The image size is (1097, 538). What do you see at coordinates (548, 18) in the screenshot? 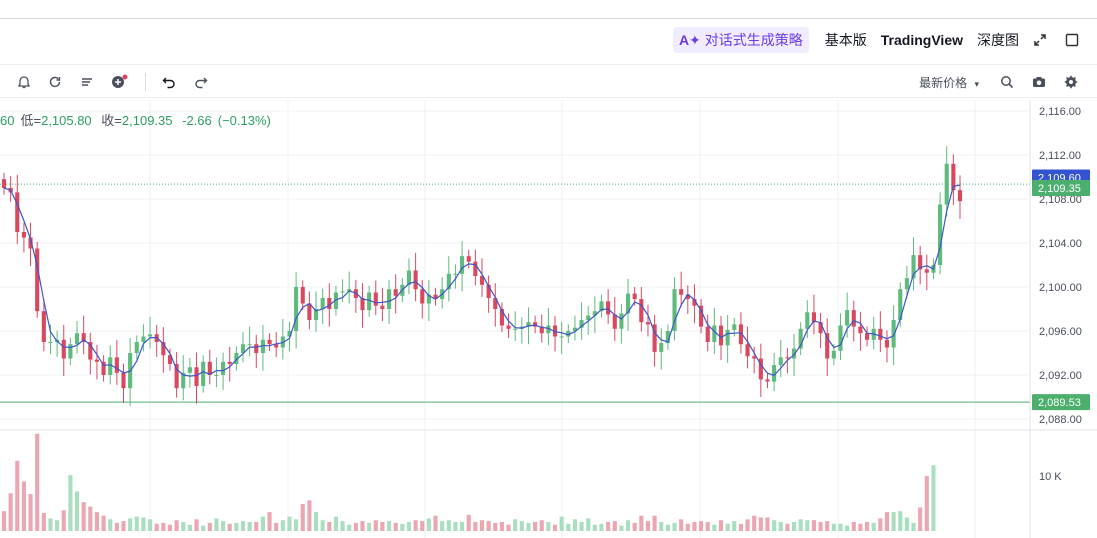
I see `top-border` at bounding box center [548, 18].